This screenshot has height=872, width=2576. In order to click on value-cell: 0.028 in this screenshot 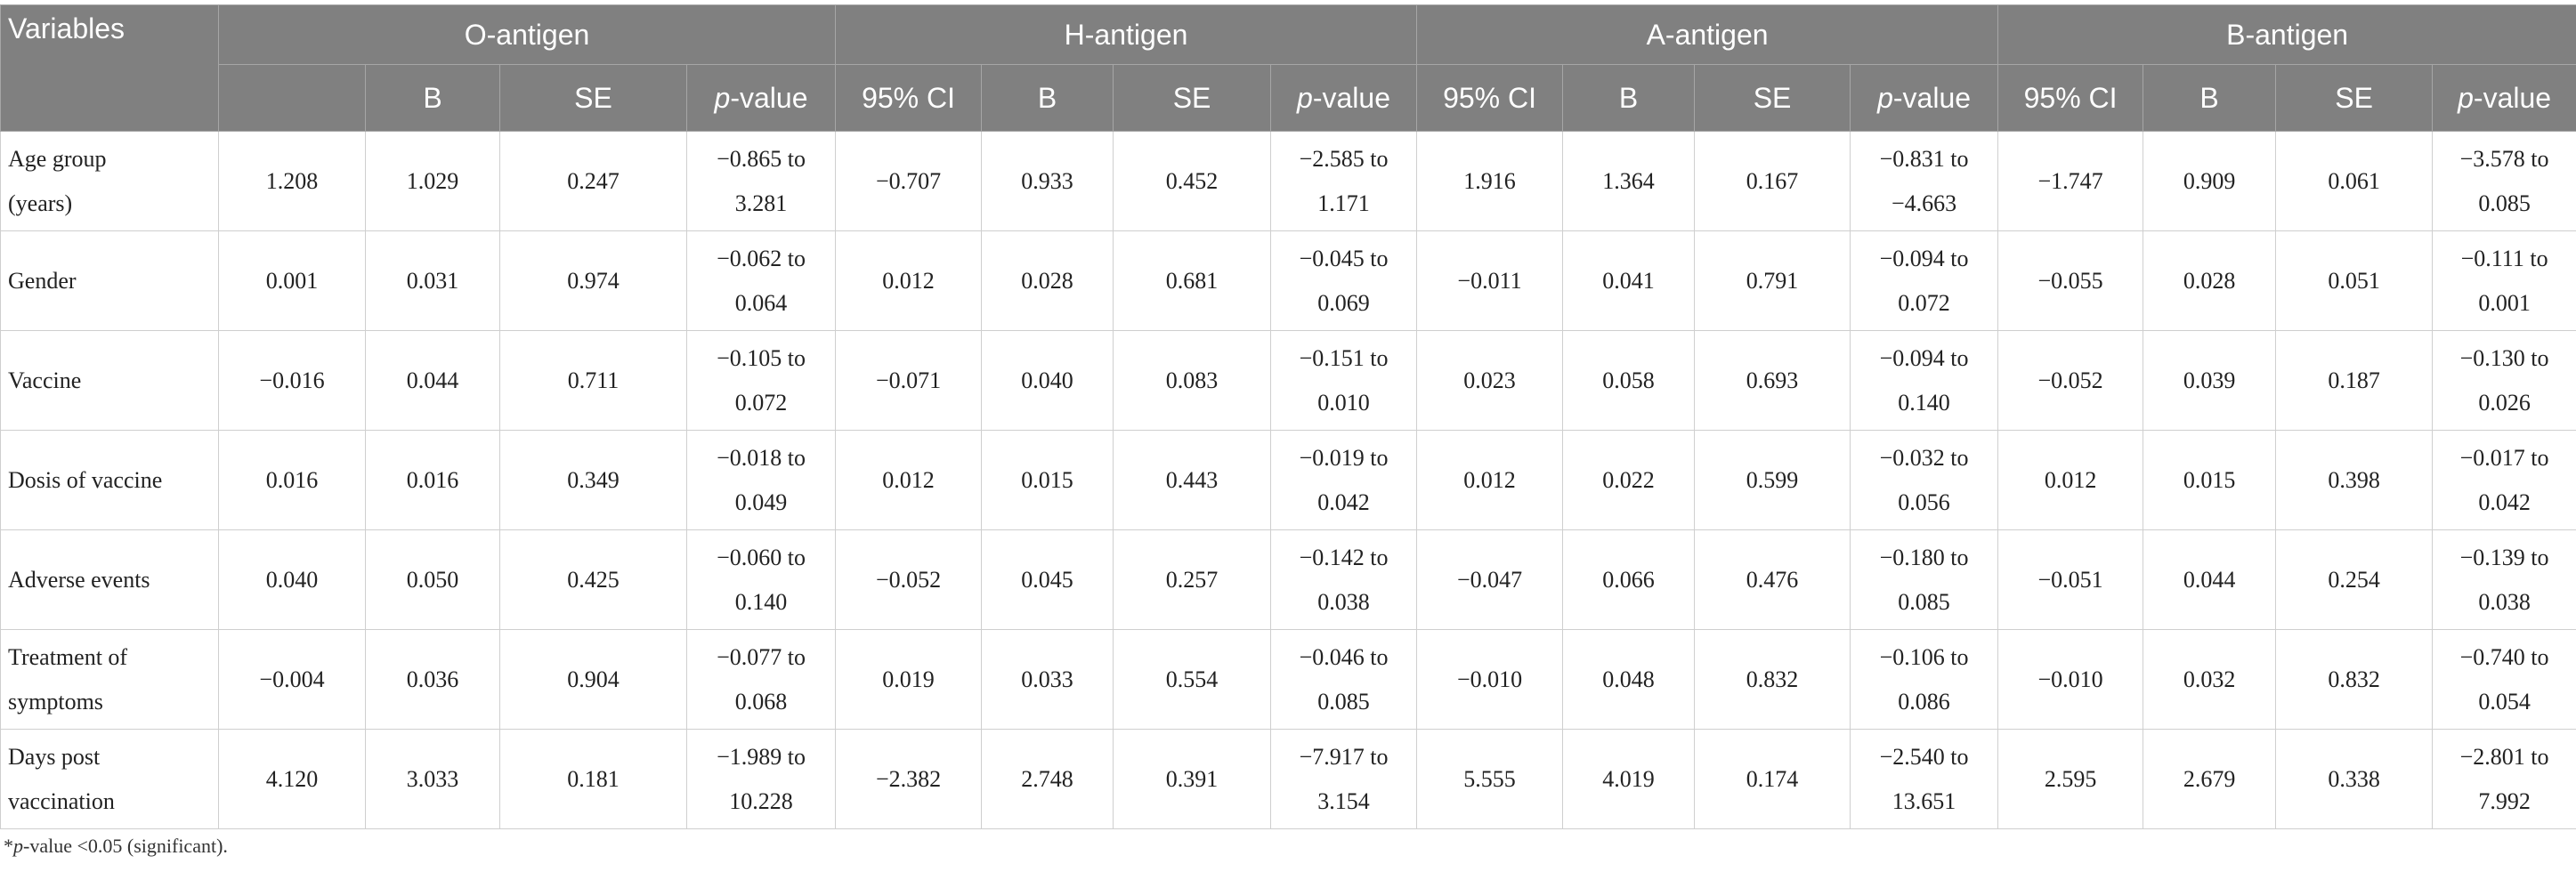, I will do `click(1047, 280)`.